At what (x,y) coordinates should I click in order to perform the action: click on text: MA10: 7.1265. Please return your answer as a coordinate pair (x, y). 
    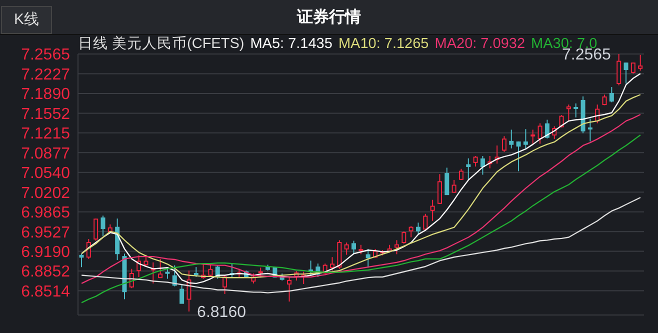
    Looking at the image, I should click on (383, 44).